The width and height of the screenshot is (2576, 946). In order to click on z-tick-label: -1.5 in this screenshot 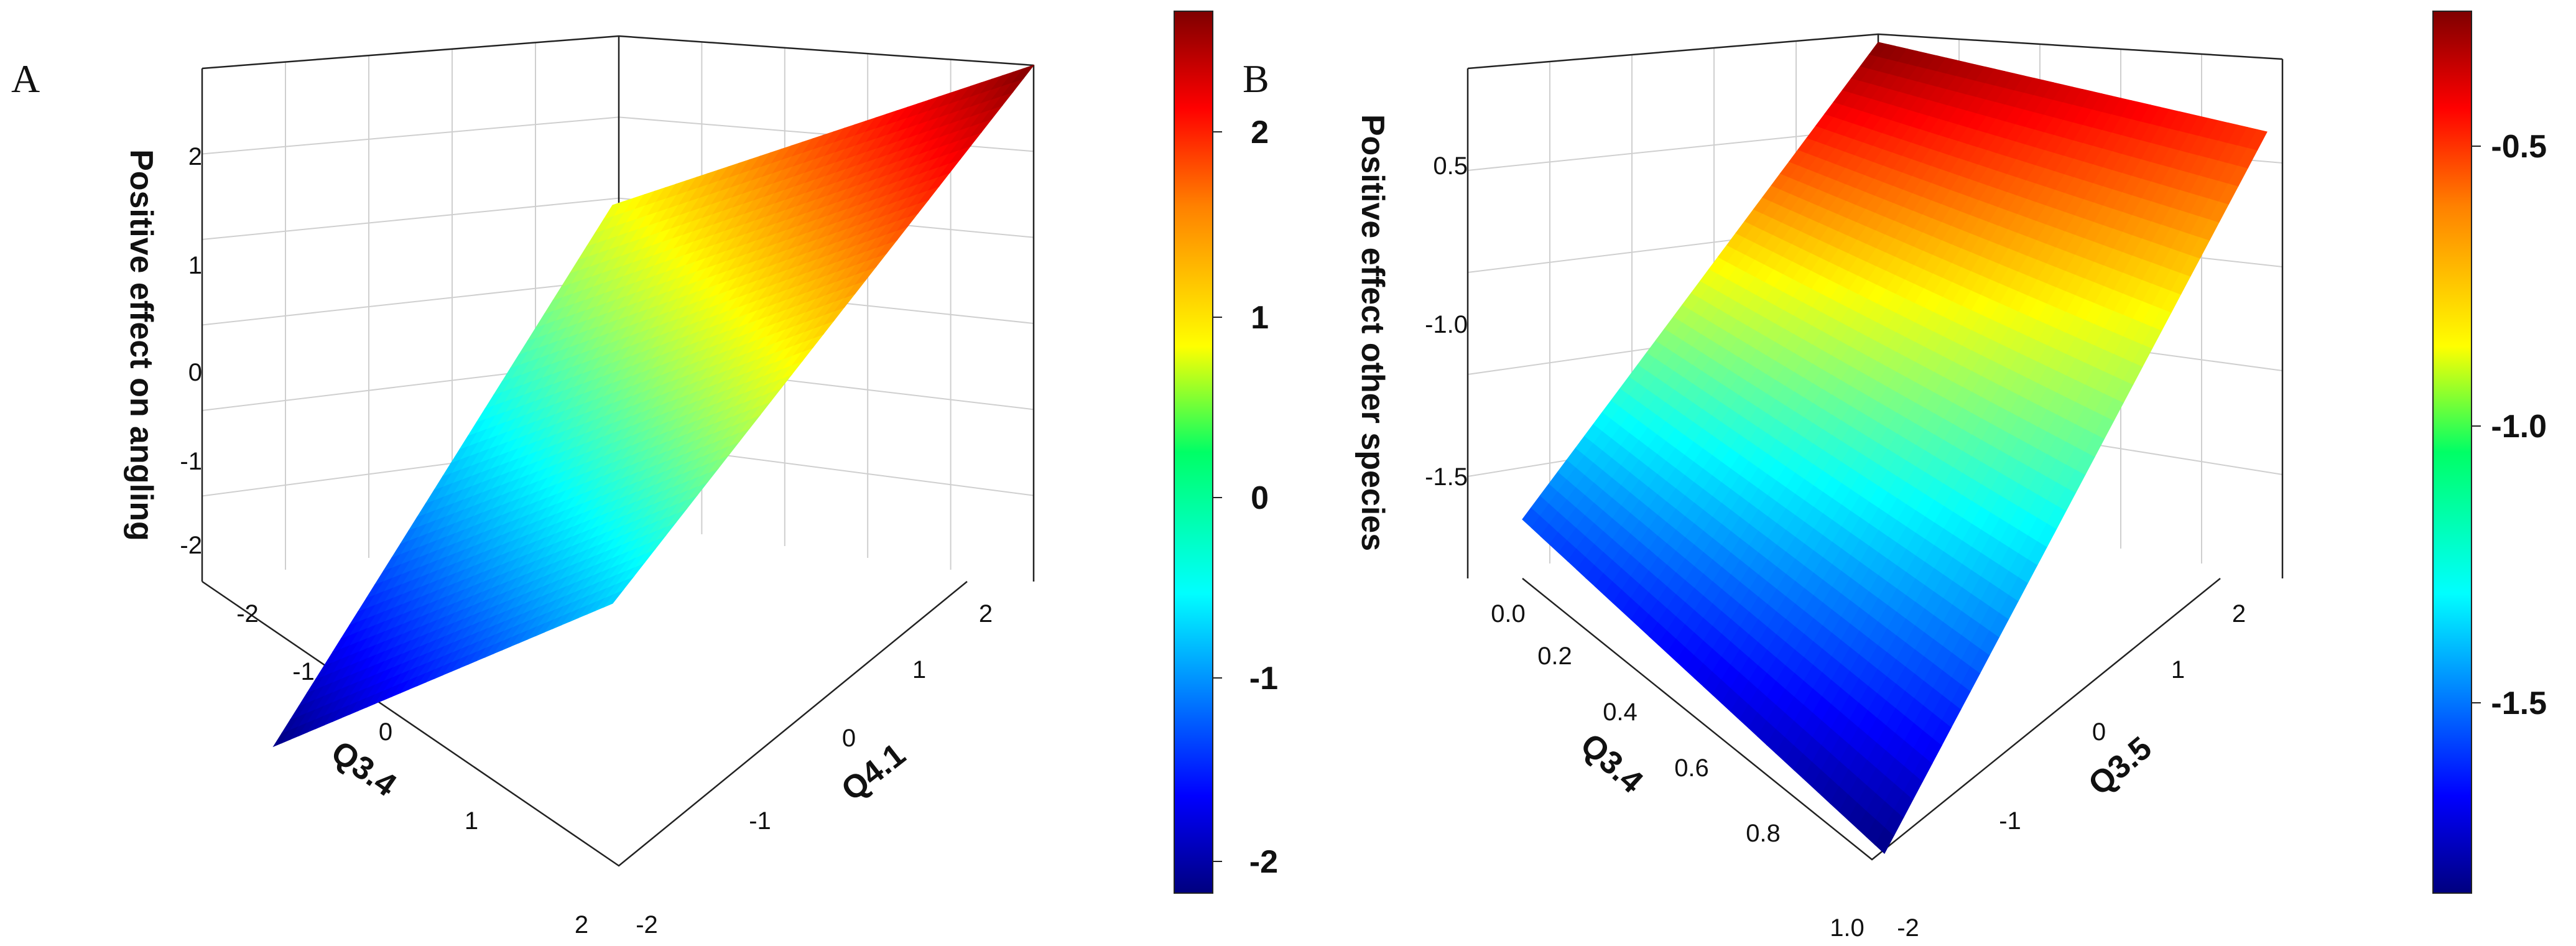, I will do `click(1447, 477)`.